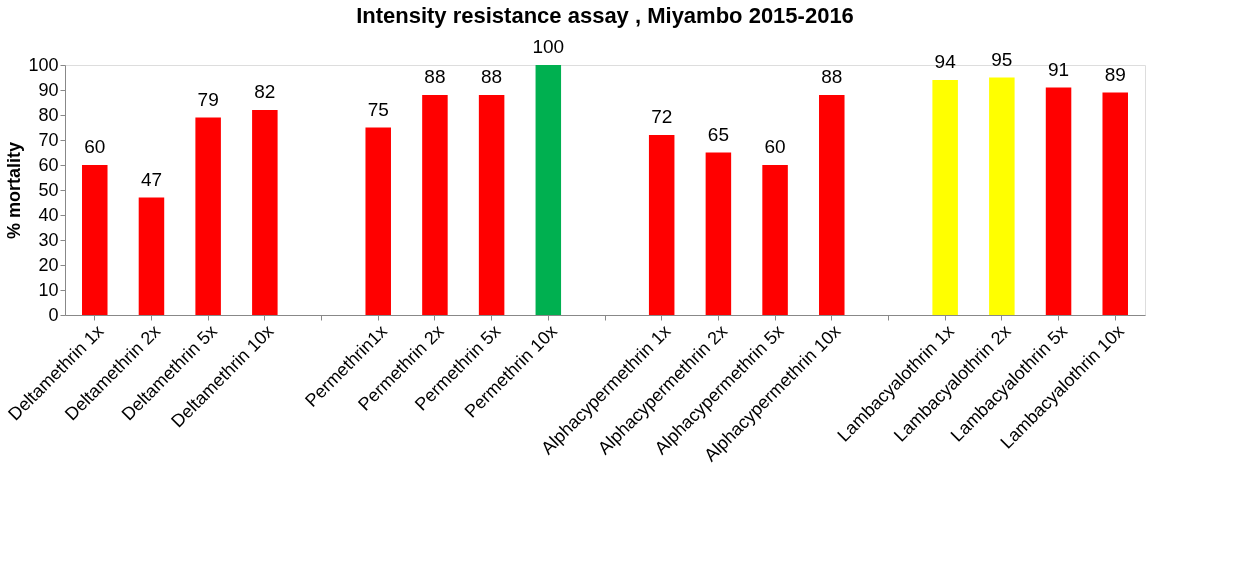 This screenshot has height=585, width=1249. What do you see at coordinates (265, 91) in the screenshot?
I see `data-label: 82` at bounding box center [265, 91].